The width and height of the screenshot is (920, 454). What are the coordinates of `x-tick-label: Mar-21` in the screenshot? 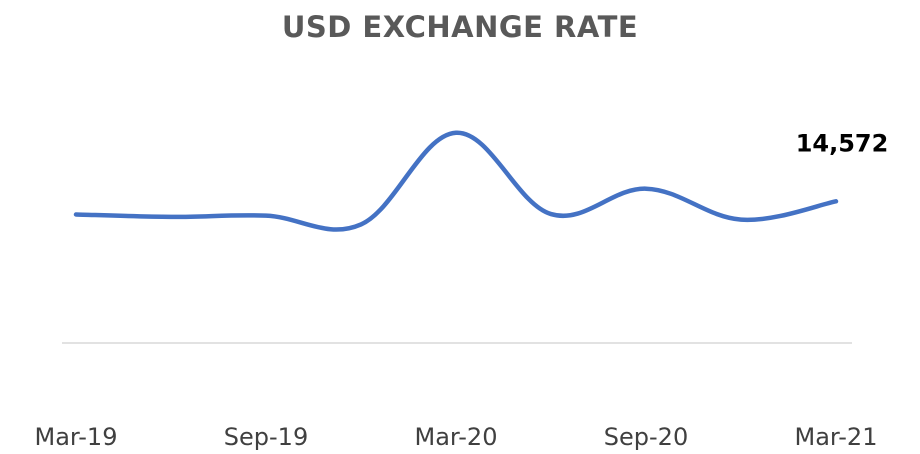 It's located at (836, 437).